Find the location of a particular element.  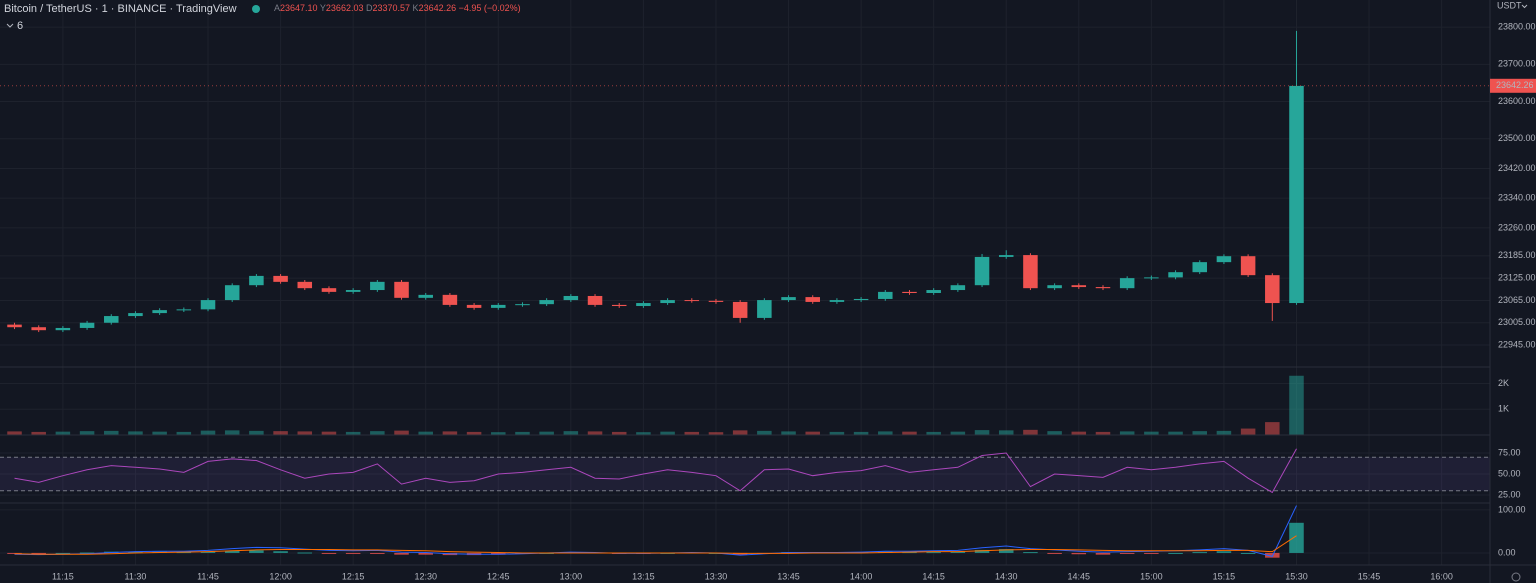

y-tick-label: 23340.00 is located at coordinates (1517, 198).